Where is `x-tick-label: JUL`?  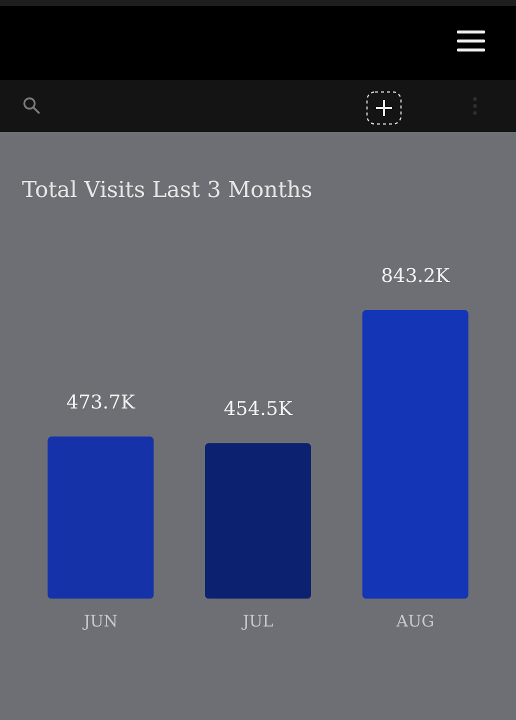
x-tick-label: JUL is located at coordinates (257, 621).